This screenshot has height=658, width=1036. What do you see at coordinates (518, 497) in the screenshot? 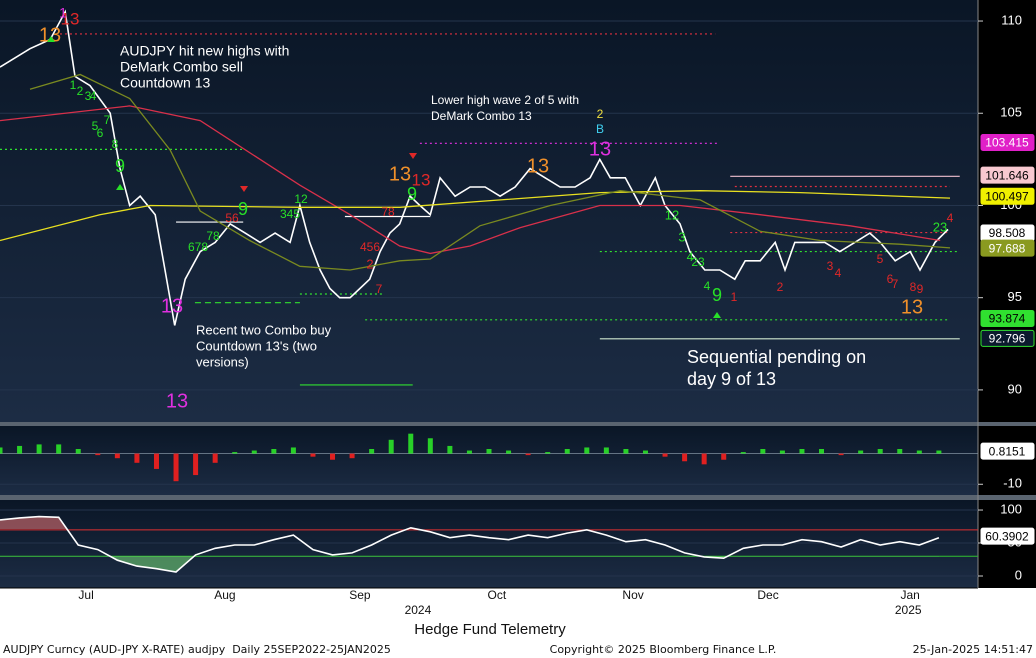
I see `panel-divider` at bounding box center [518, 497].